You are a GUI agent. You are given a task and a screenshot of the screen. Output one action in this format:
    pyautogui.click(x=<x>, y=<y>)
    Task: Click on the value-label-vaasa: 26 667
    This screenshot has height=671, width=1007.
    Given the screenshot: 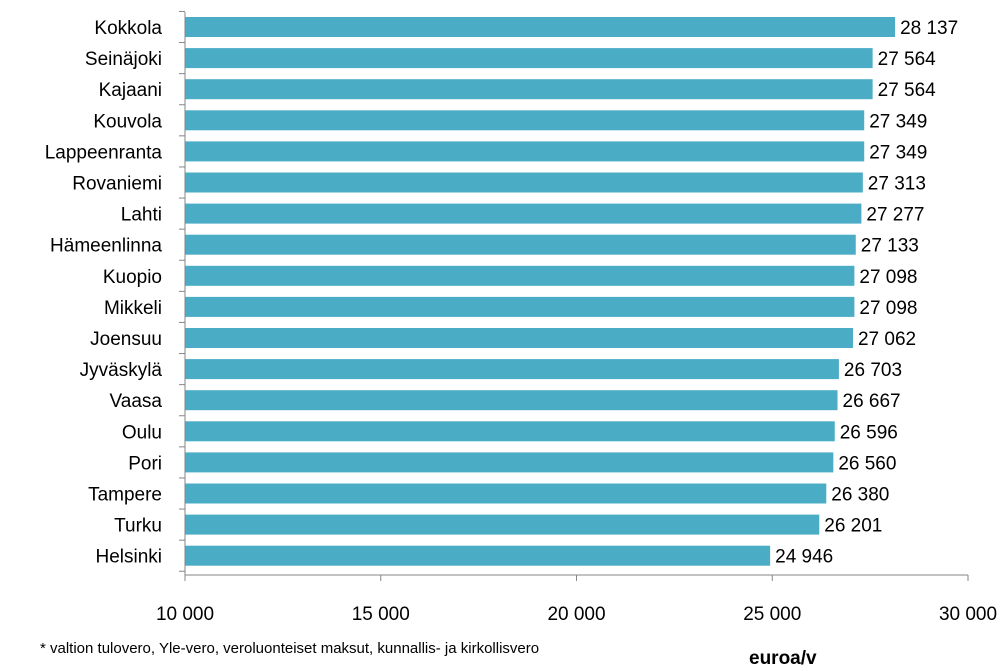 What is the action you would take?
    pyautogui.click(x=872, y=401)
    